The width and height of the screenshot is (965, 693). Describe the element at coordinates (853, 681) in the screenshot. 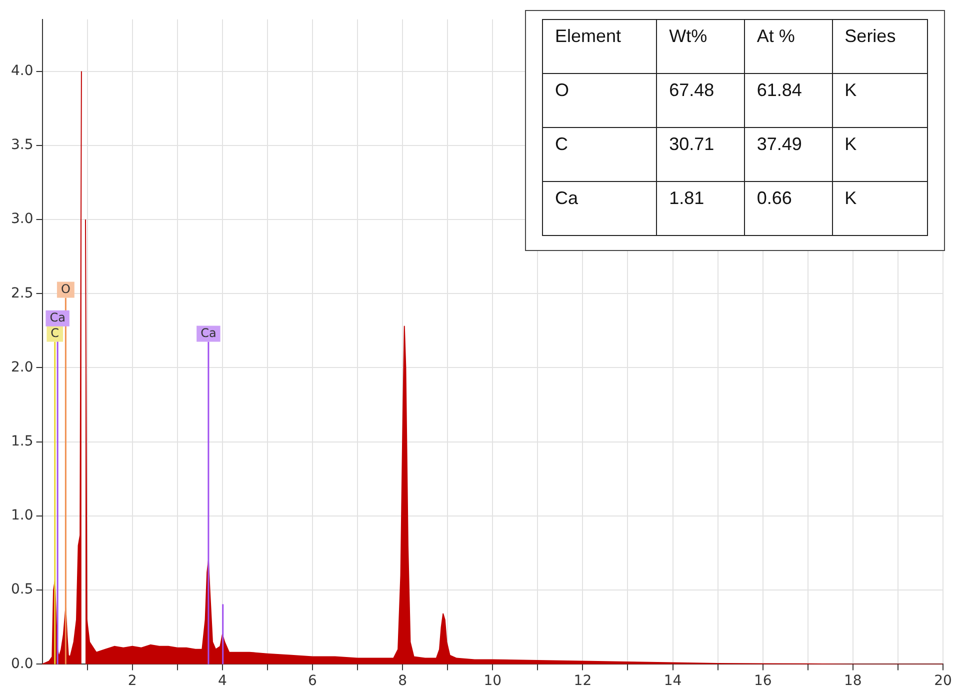

I see `x-tick-label: 18` at that location.